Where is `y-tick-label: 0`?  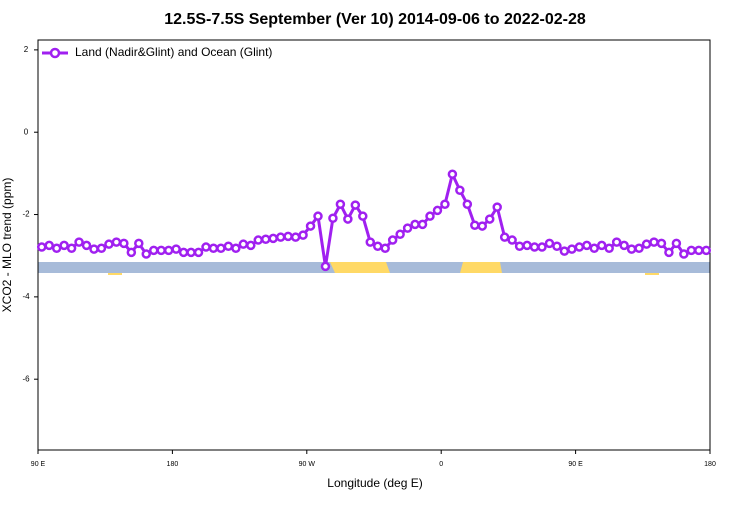
y-tick-label: 0 is located at coordinates (26, 131).